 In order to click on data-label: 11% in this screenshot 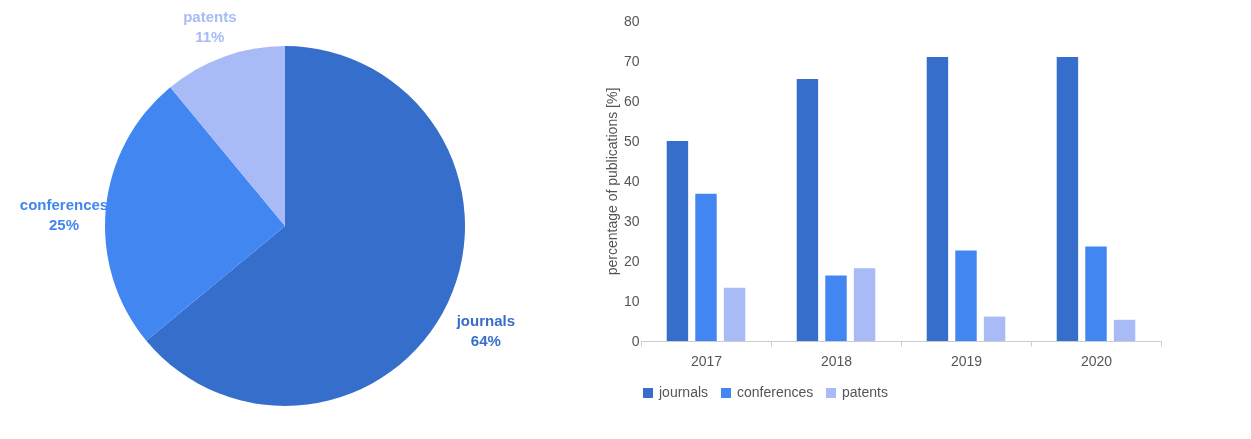, I will do `click(210, 37)`.